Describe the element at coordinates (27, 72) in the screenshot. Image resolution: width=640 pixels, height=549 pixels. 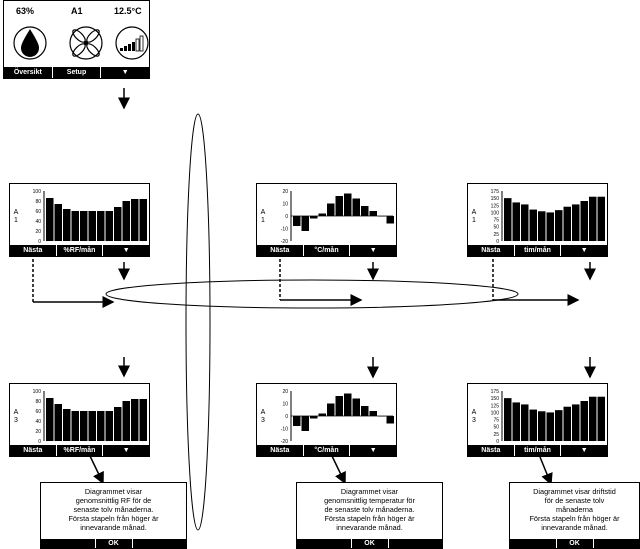
I see `menu-oversikt-button: Översikt` at that location.